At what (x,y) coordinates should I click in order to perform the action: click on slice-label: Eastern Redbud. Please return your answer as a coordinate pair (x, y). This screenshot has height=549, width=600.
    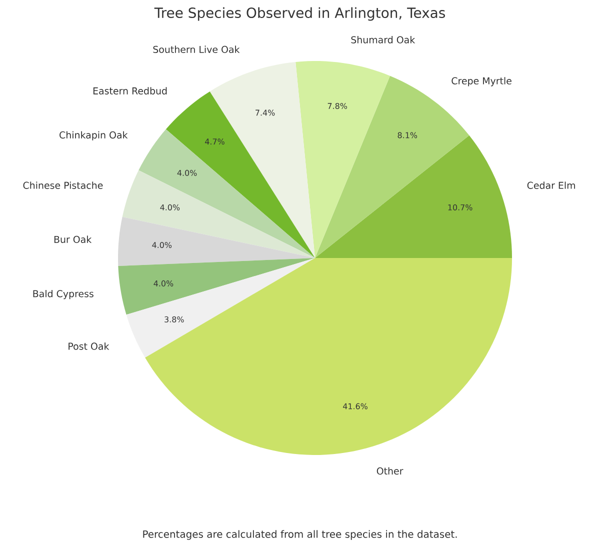
    Looking at the image, I should click on (130, 90).